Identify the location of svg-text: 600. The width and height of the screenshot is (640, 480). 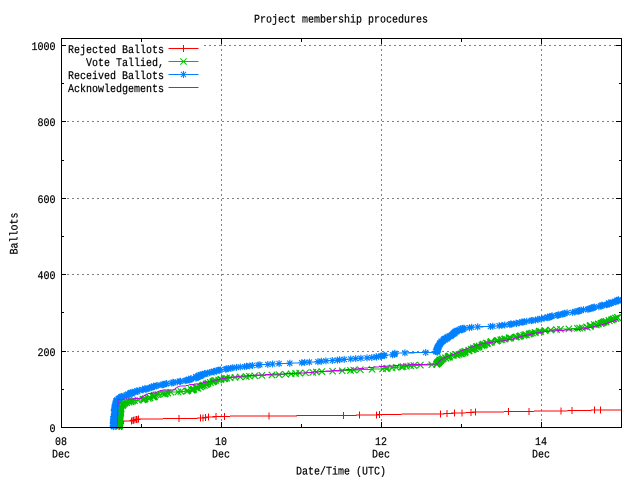
(47, 200).